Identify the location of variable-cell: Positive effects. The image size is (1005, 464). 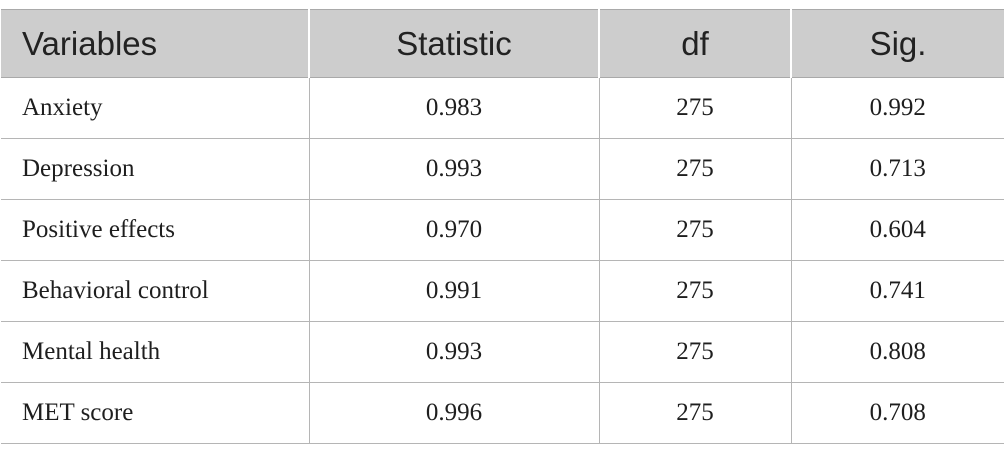
(155, 230).